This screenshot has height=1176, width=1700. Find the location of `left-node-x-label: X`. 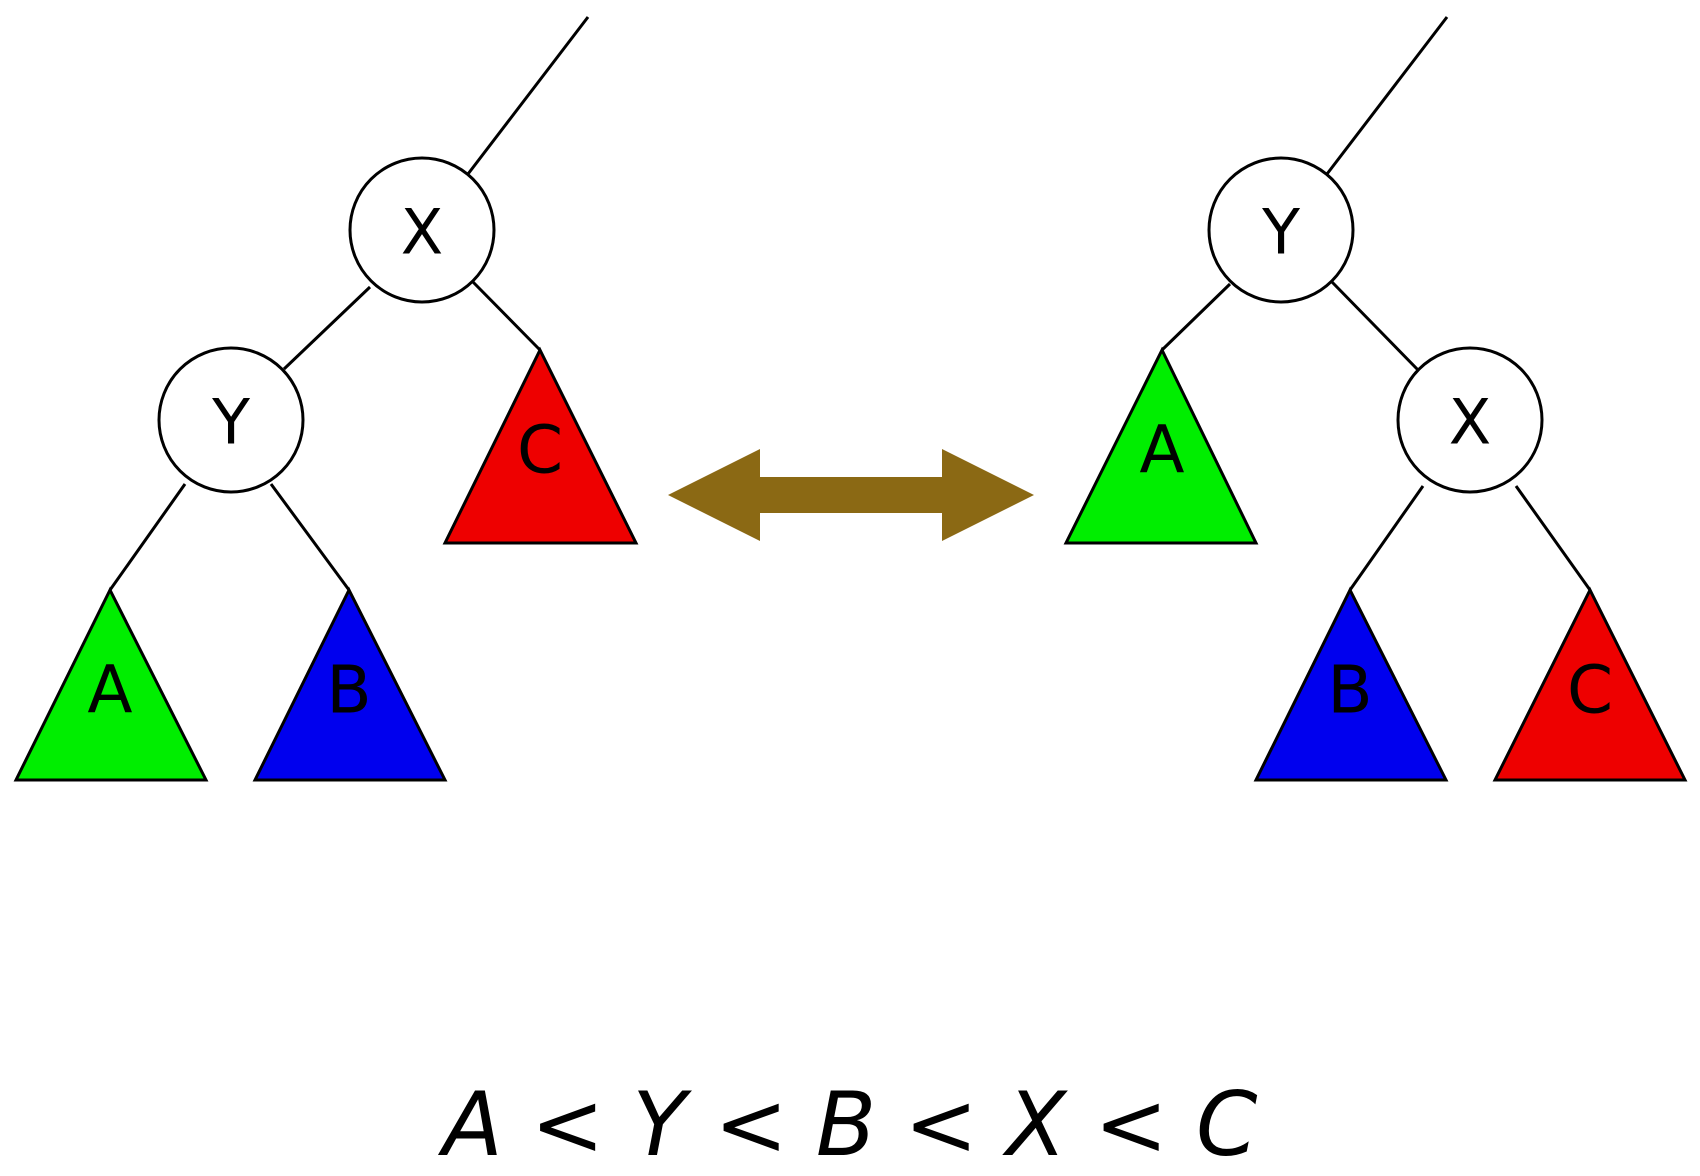

left-node-x-label: X is located at coordinates (422, 232).